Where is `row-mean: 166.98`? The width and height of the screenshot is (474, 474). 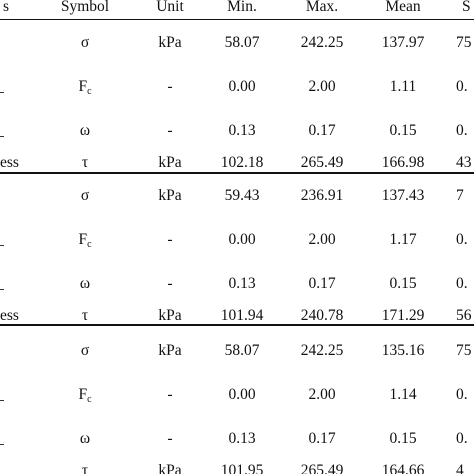
row-mean: 166.98 is located at coordinates (403, 162).